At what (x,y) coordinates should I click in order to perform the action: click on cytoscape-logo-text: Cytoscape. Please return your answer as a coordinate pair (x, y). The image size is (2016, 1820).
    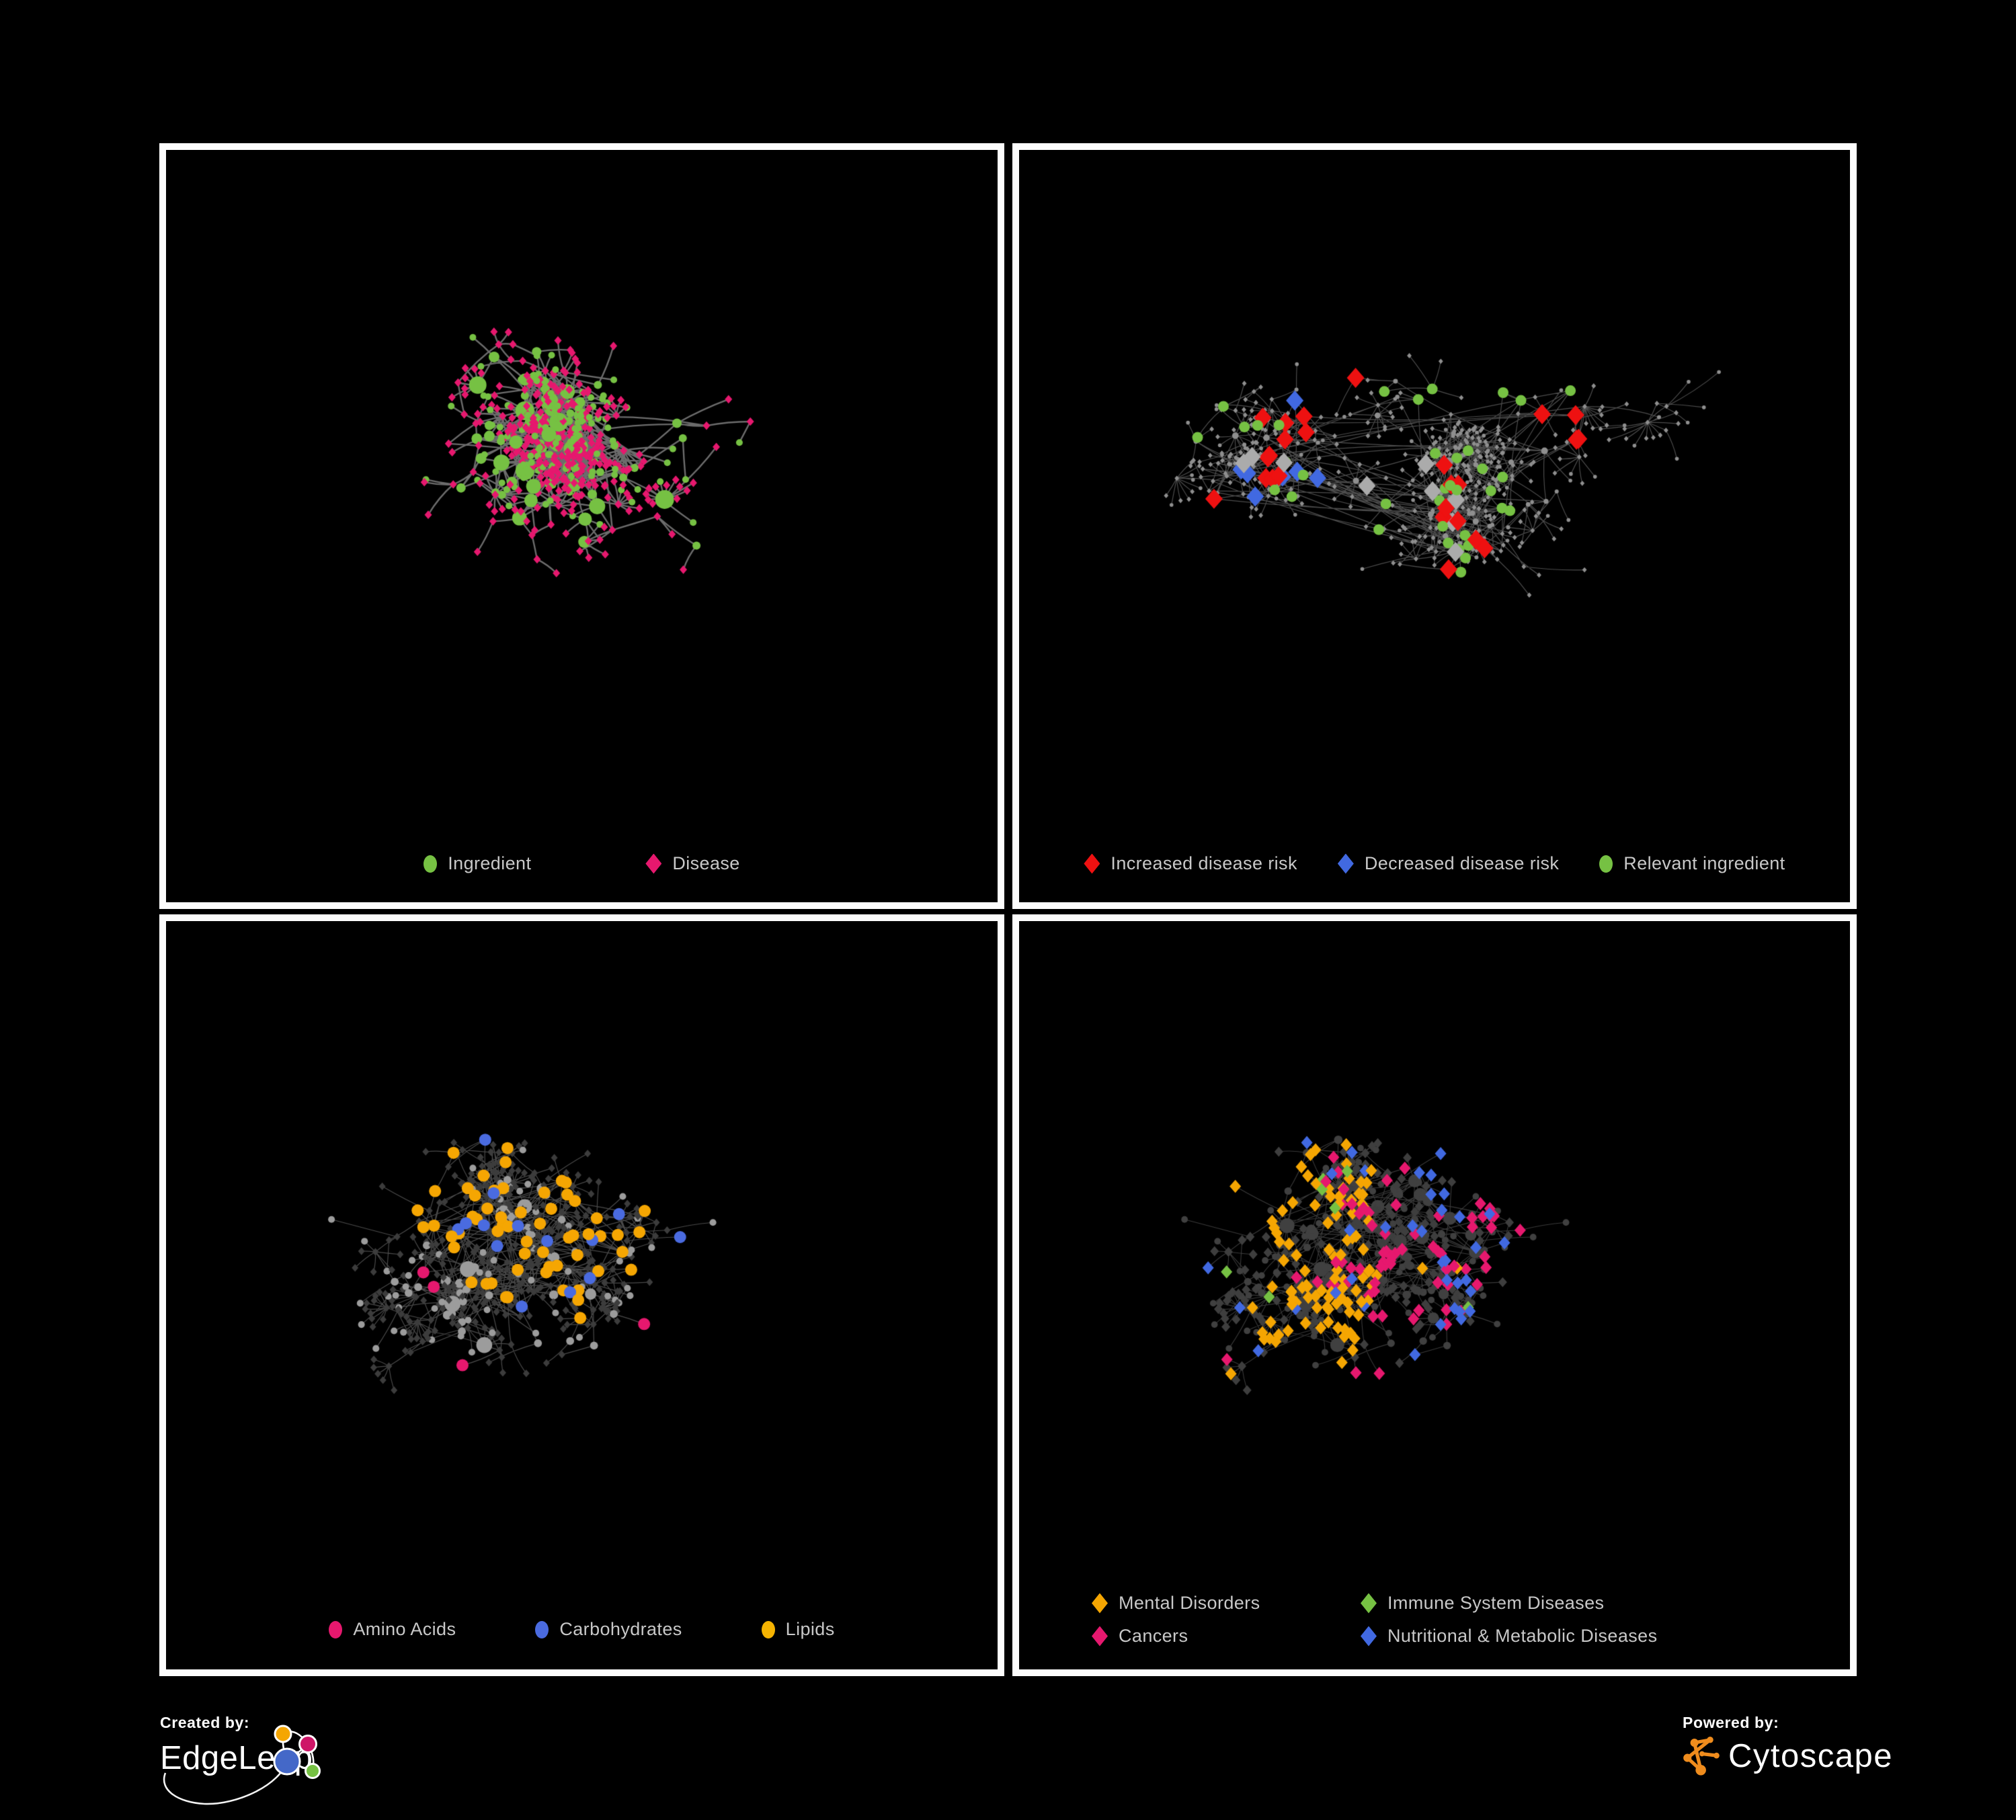
    Looking at the image, I should click on (1811, 1756).